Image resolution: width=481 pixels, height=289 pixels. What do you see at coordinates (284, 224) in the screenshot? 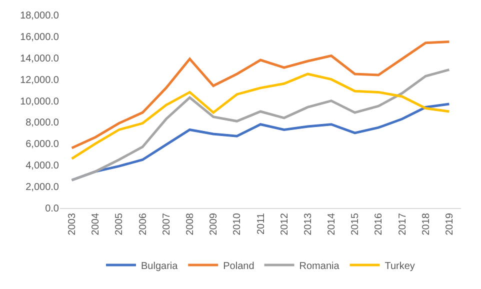
I see `x-tick-label: 2012` at bounding box center [284, 224].